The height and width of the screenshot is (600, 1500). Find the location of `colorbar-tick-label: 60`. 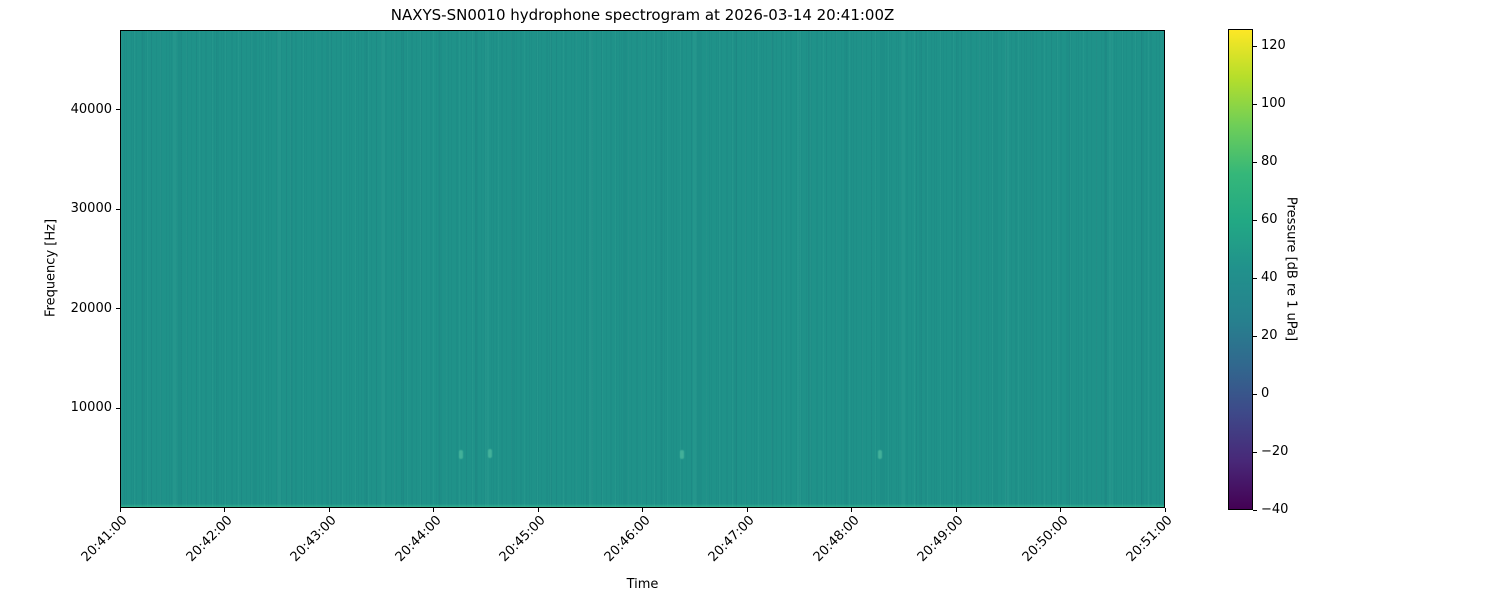

colorbar-tick-label: 60 is located at coordinates (1269, 220).